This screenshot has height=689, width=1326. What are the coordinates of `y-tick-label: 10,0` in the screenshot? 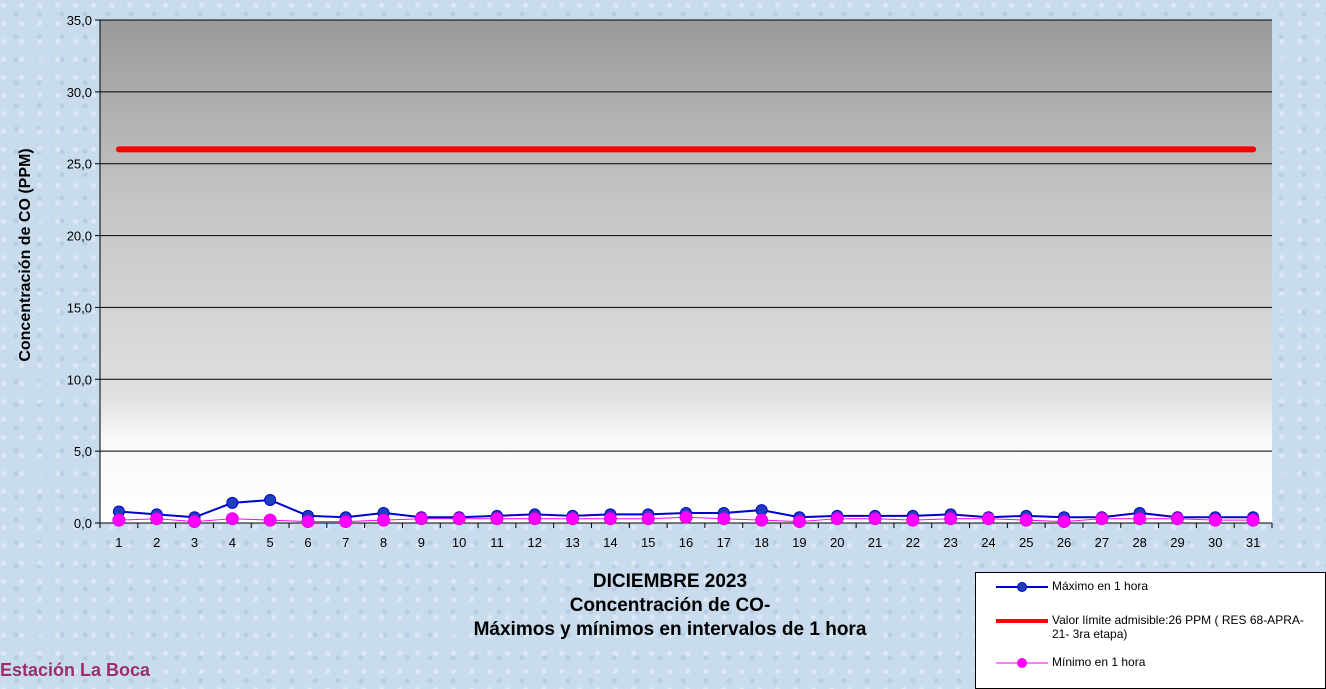 It's located at (79, 379).